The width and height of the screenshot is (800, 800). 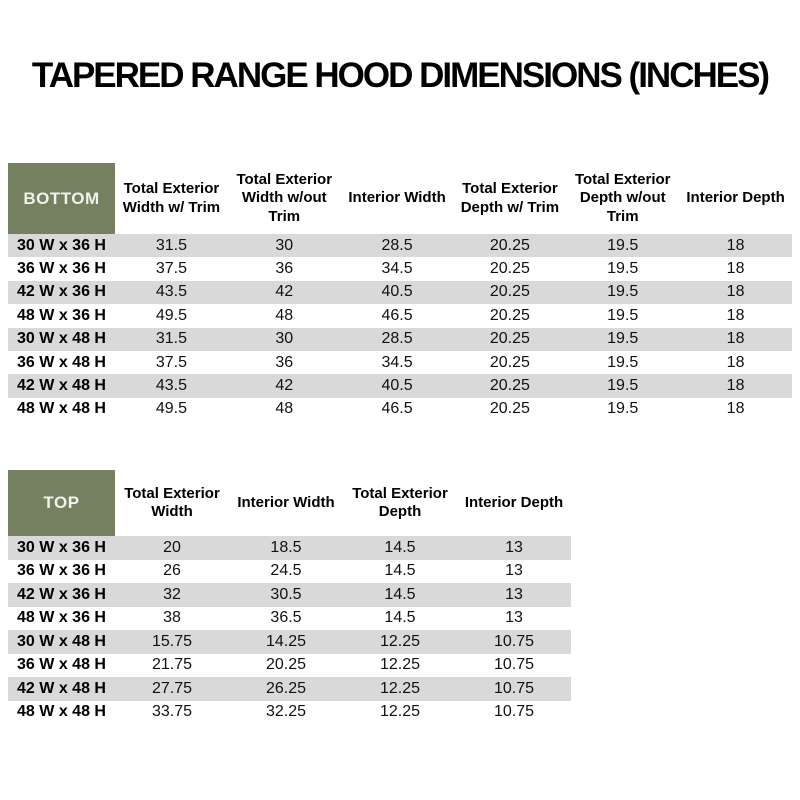 I want to click on column-header: Total Exterior Depth w/out Trim, so click(x=623, y=198).